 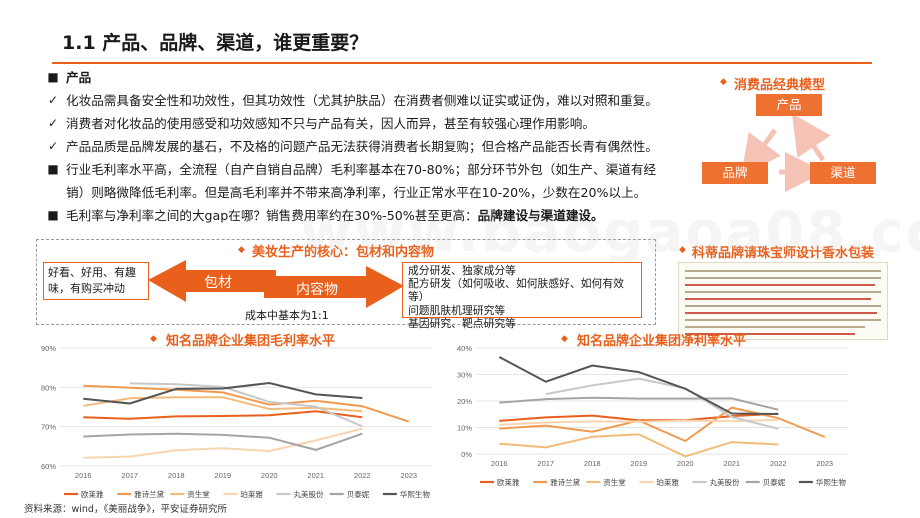 I want to click on core-right-line: 成分研发、独家成分等, so click(x=462, y=270).